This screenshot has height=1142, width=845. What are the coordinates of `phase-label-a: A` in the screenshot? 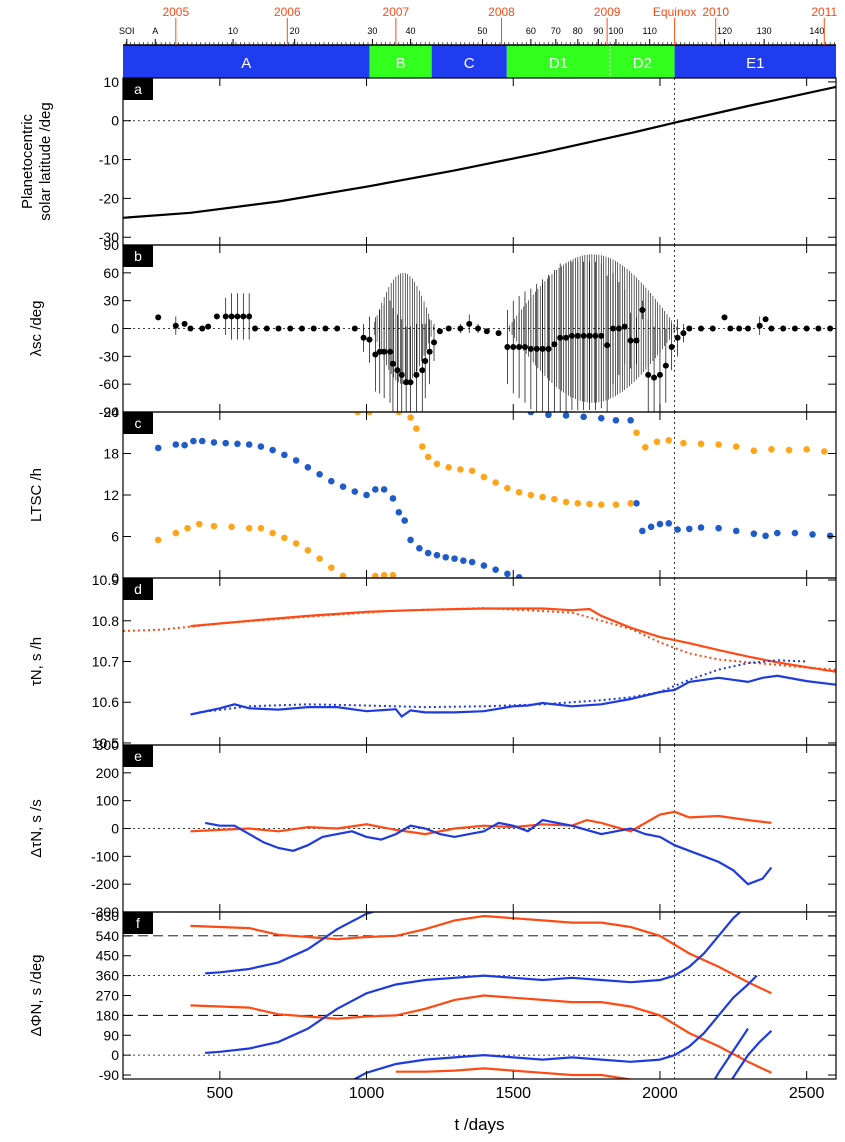 It's located at (246, 63).